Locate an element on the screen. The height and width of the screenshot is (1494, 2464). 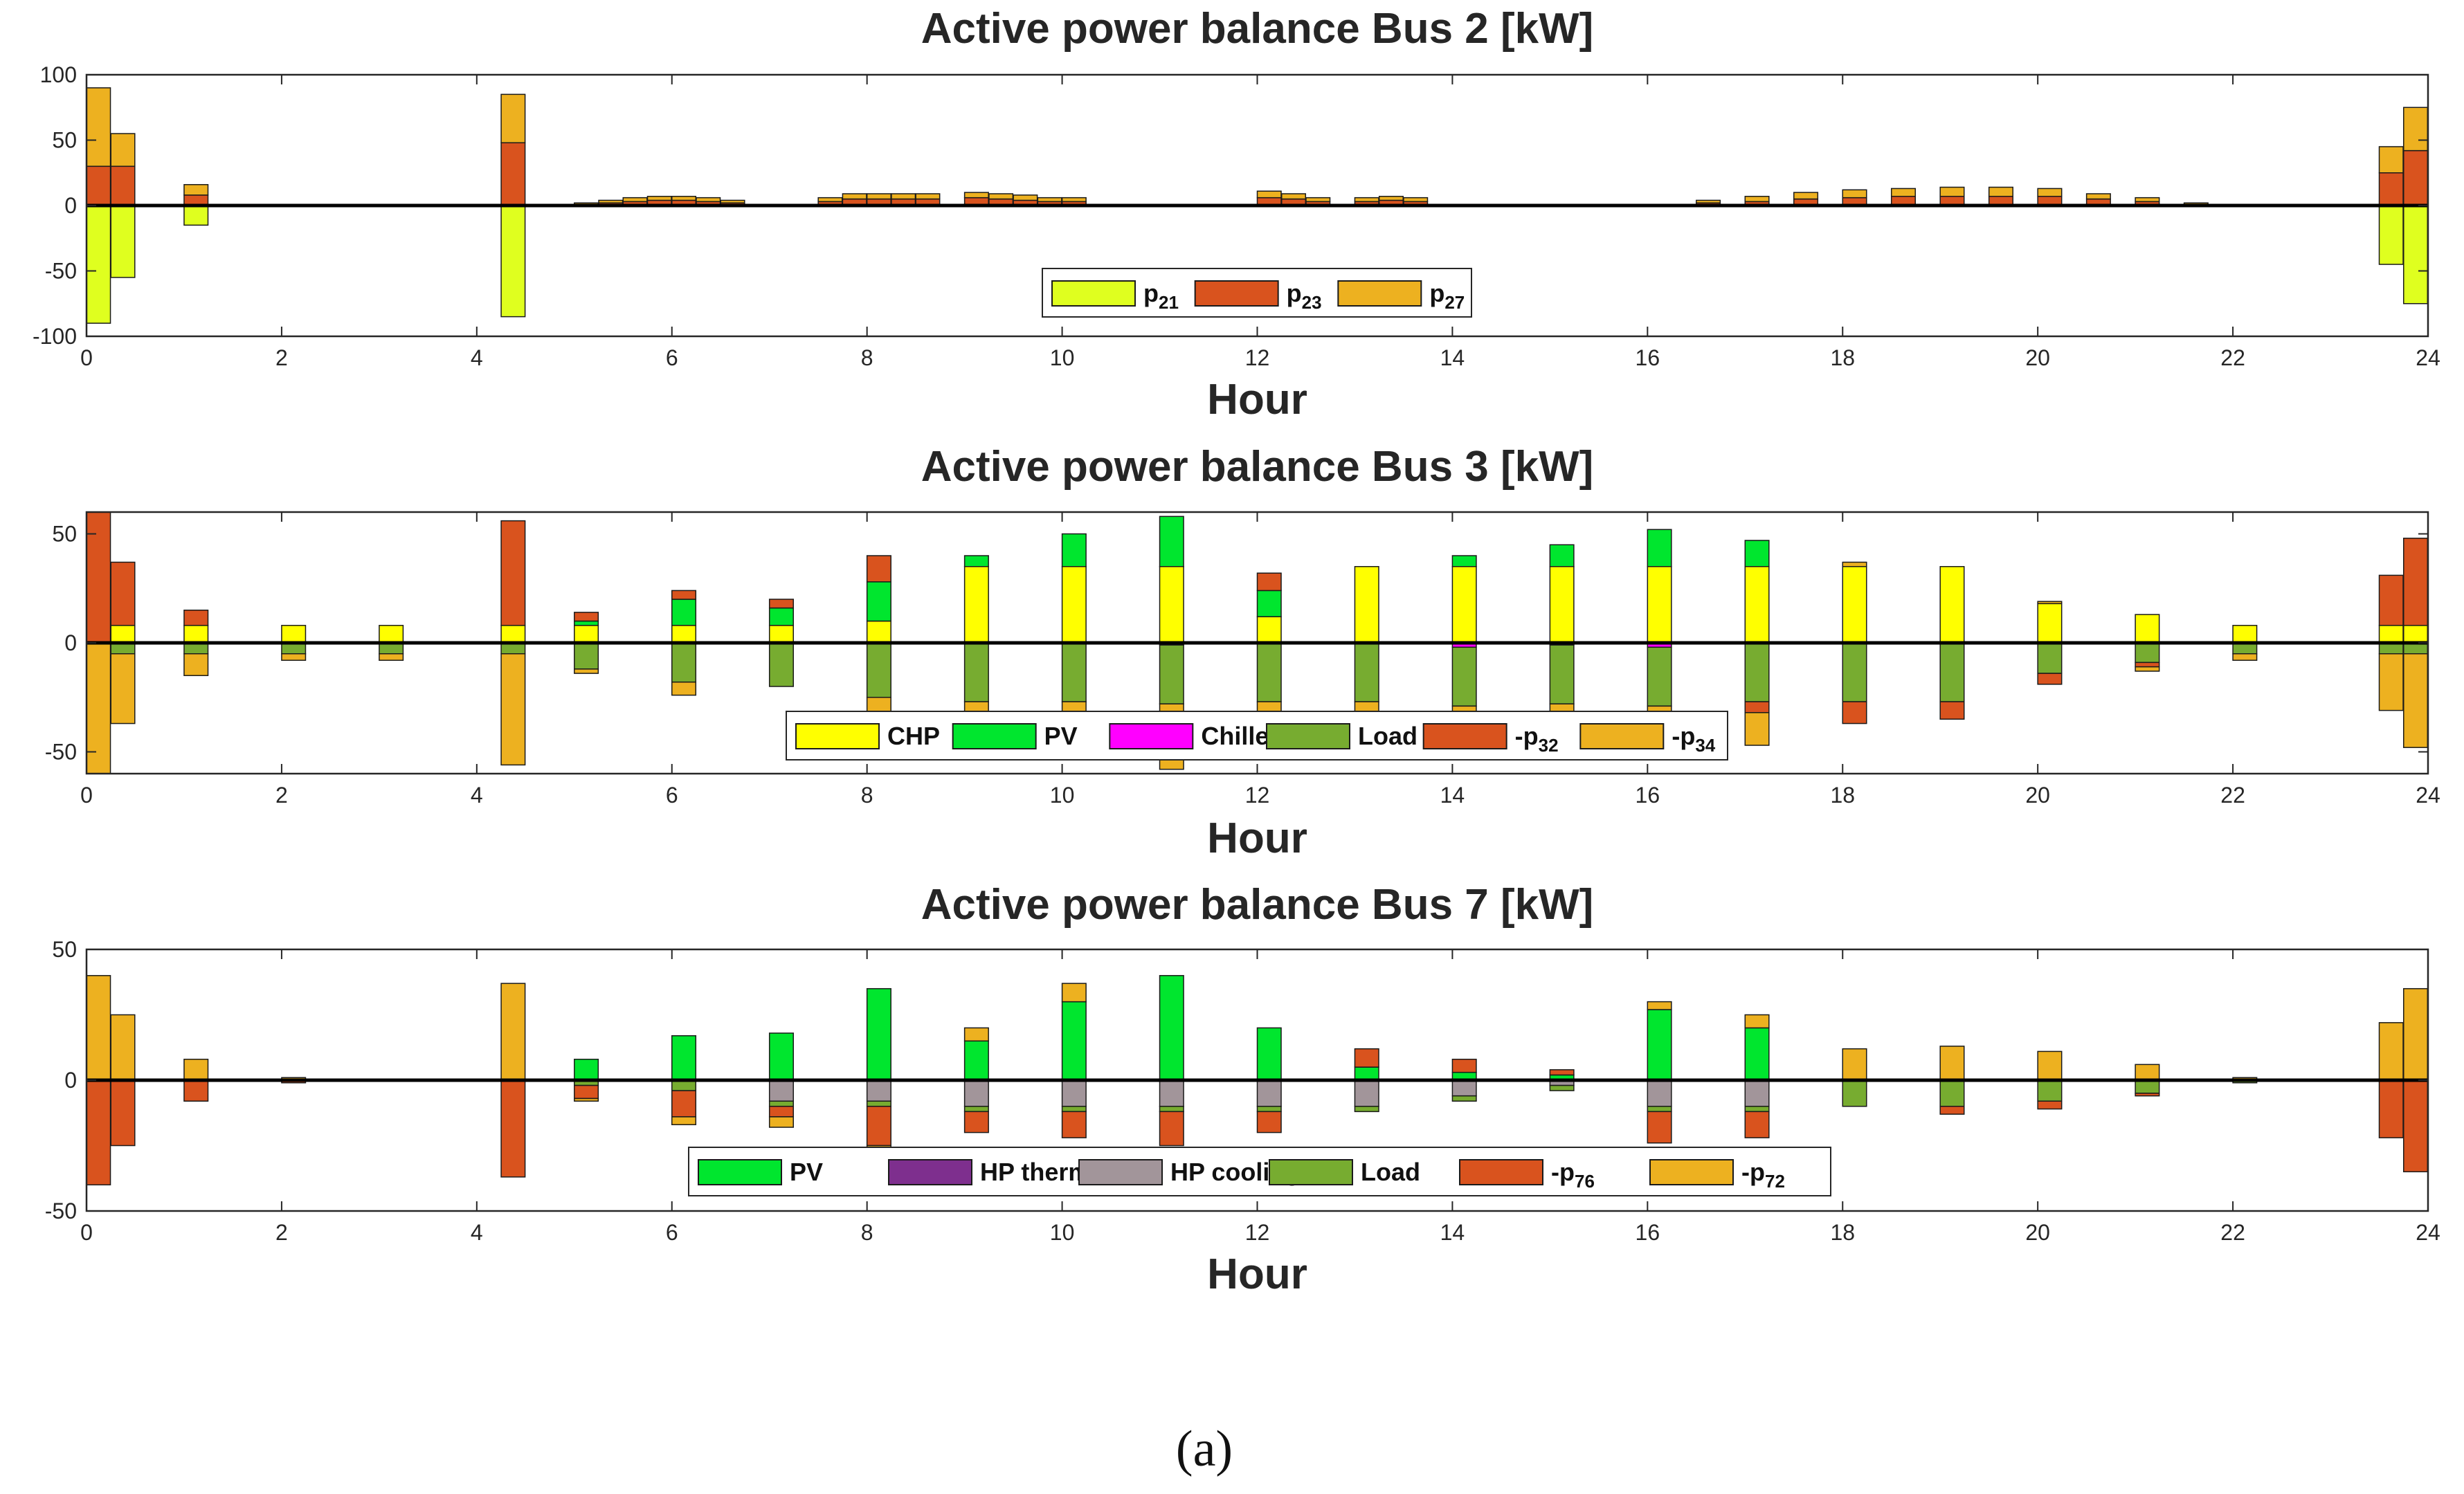
legend-label: Chiller is located at coordinates (1239, 736).